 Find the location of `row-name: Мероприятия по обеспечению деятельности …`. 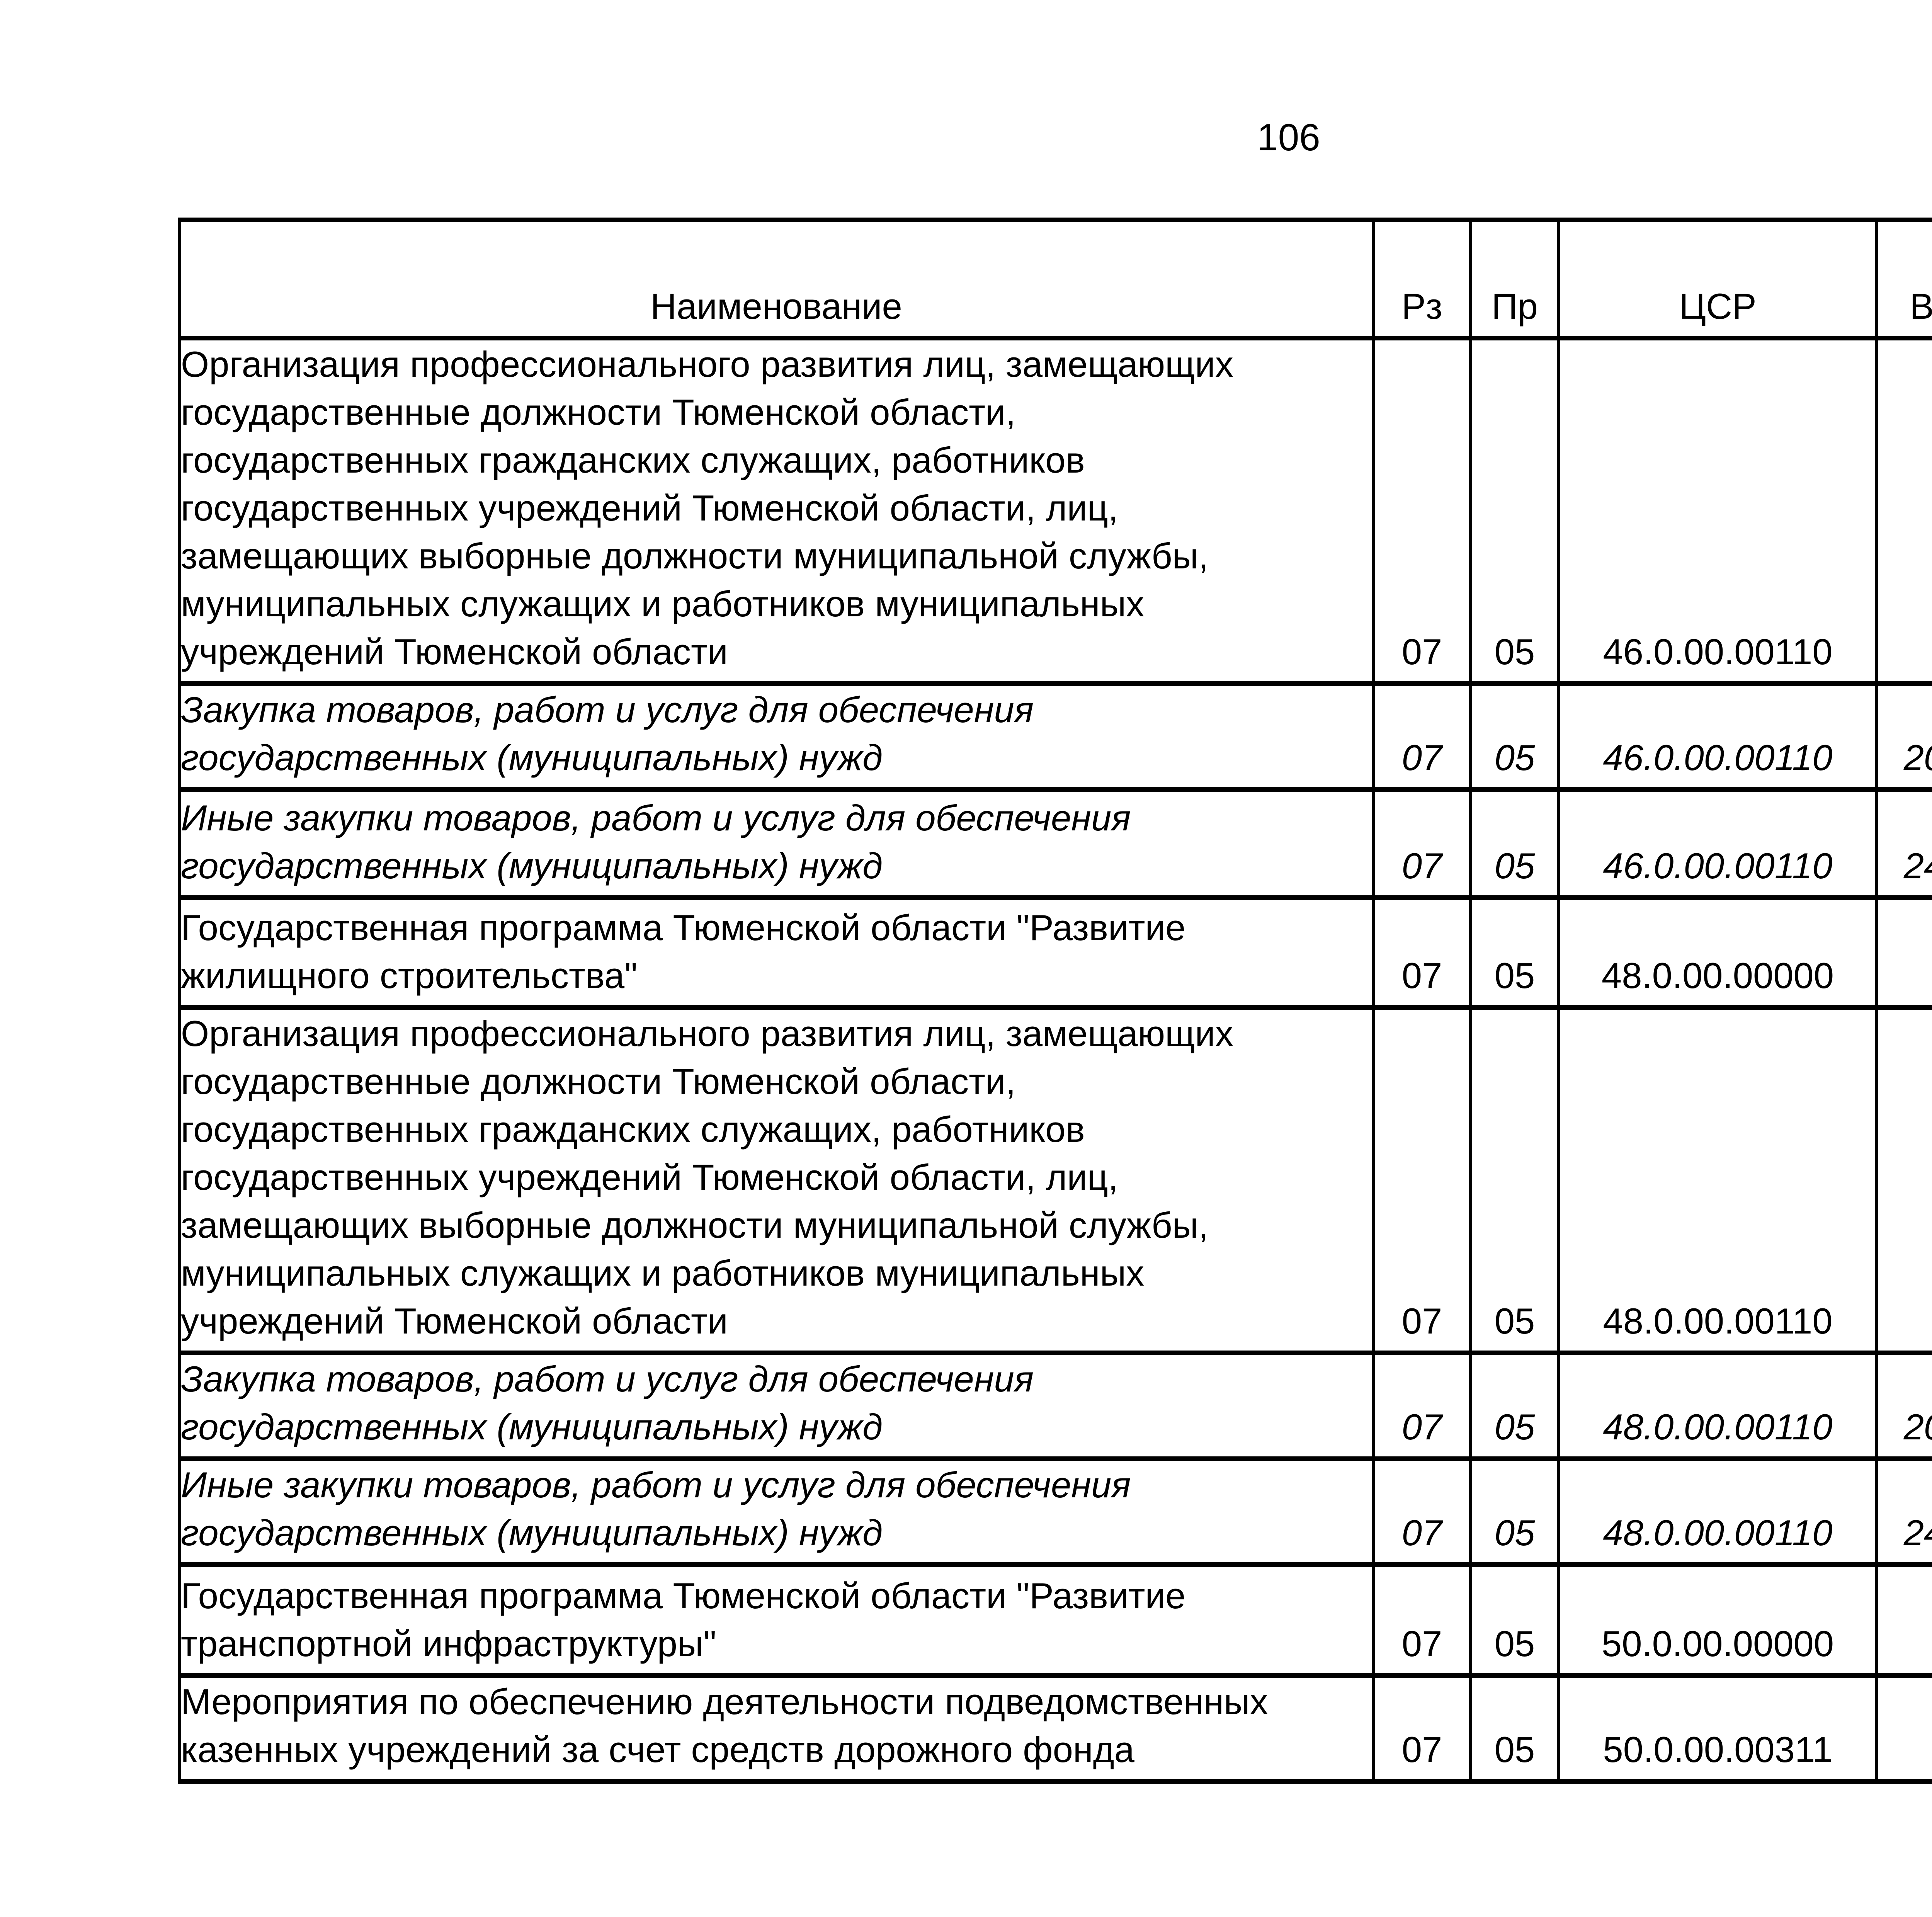

row-name: Мероприятия по обеспечению деятельности … is located at coordinates (777, 1729).